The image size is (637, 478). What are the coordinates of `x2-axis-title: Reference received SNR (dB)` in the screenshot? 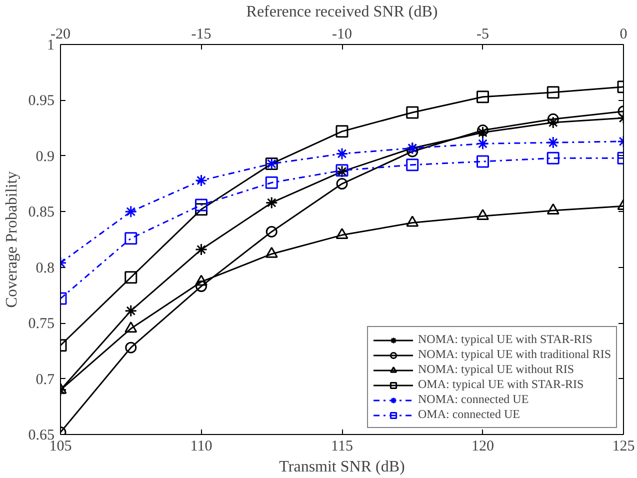 It's located at (342, 12).